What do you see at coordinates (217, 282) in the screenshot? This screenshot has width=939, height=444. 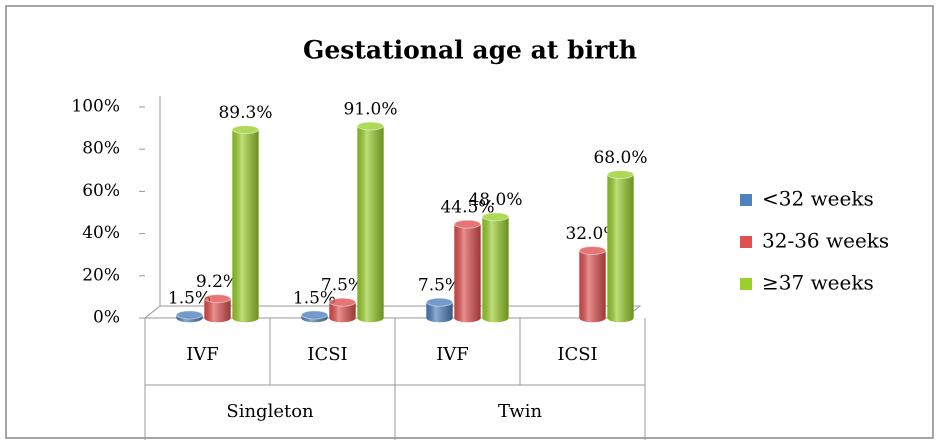 I see `value-label: 9.2%` at bounding box center [217, 282].